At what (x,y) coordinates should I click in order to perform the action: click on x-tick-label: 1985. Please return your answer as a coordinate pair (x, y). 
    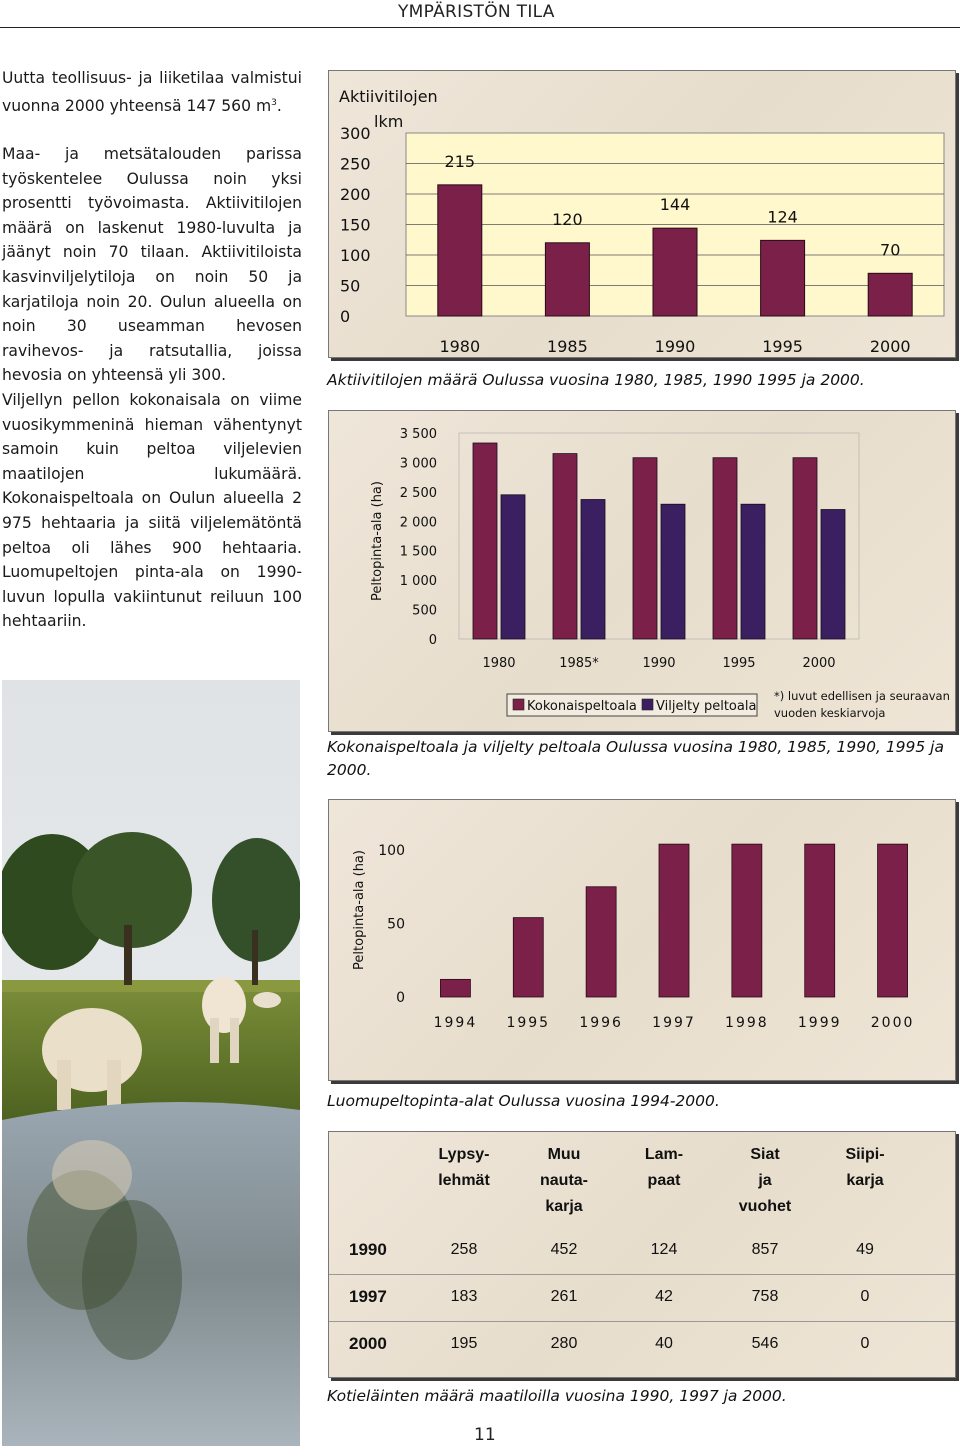
    Looking at the image, I should click on (567, 346).